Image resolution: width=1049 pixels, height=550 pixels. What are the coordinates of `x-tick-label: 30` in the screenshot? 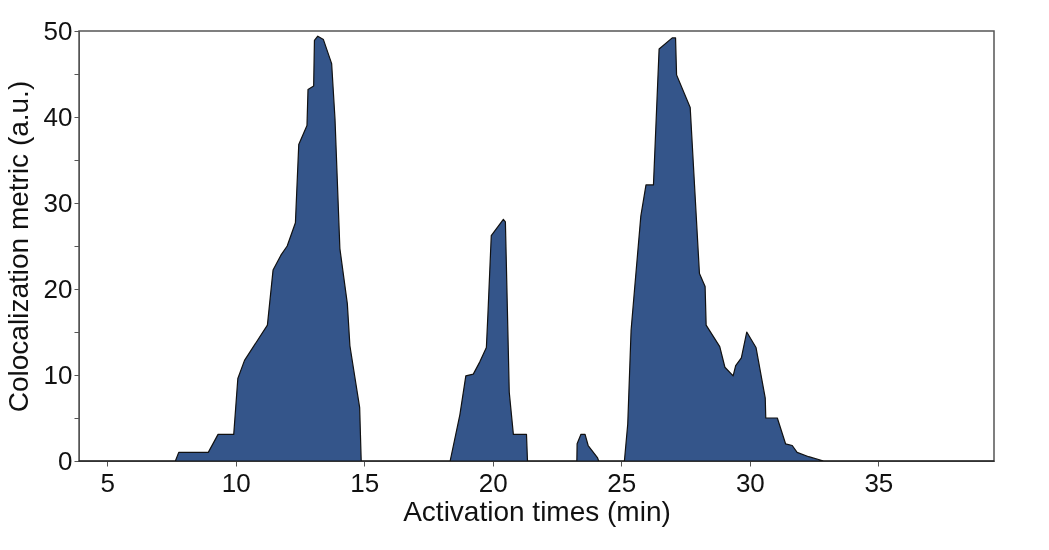 It's located at (750, 482).